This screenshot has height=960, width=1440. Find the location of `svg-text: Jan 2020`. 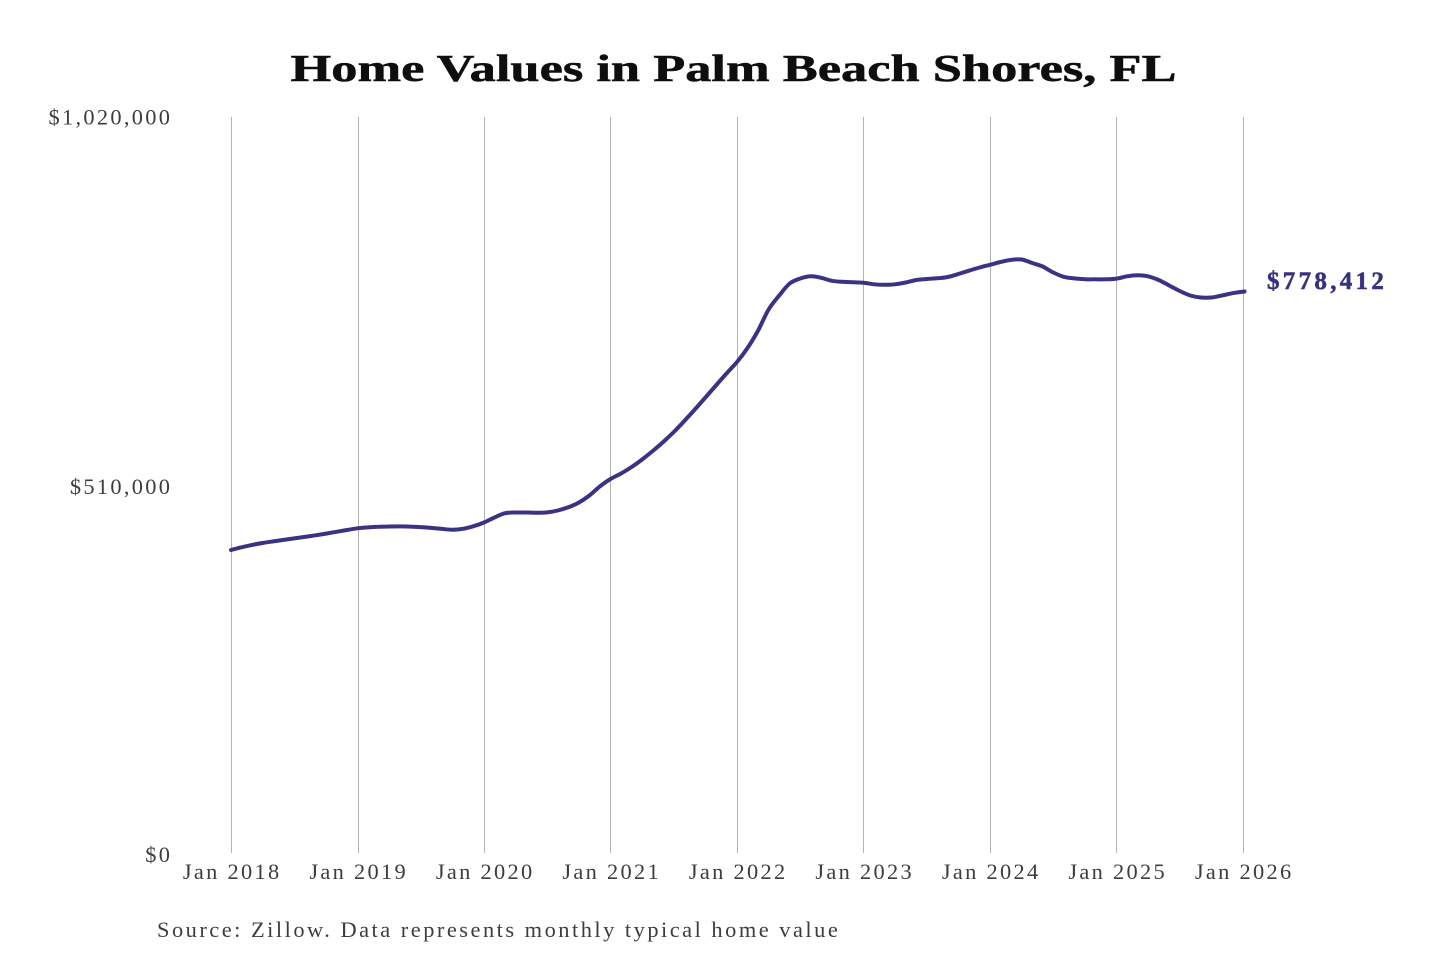

svg-text: Jan 2020 is located at coordinates (485, 871).